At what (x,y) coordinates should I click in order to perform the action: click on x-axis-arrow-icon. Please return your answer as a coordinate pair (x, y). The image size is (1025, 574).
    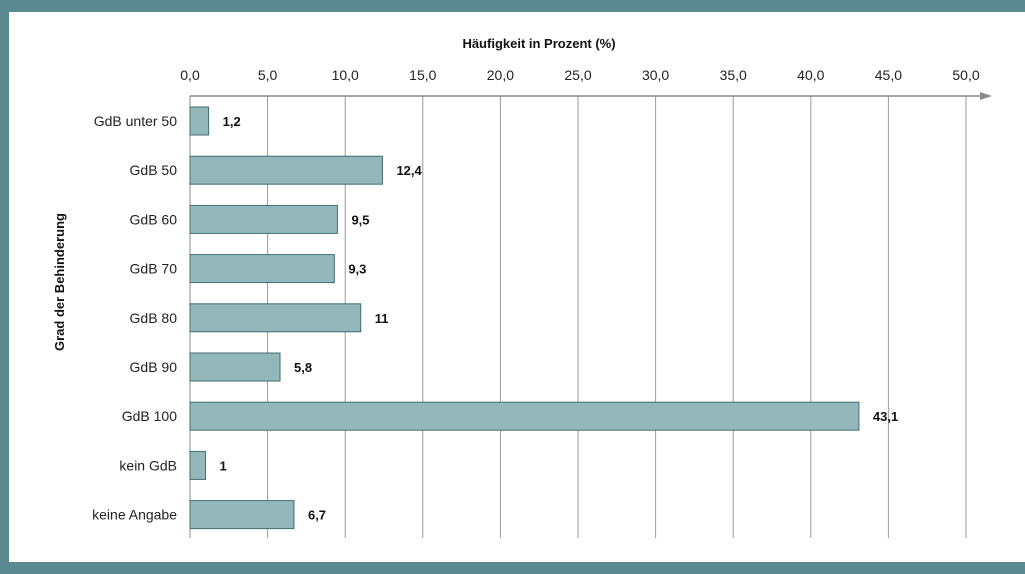
    Looking at the image, I should click on (986, 96).